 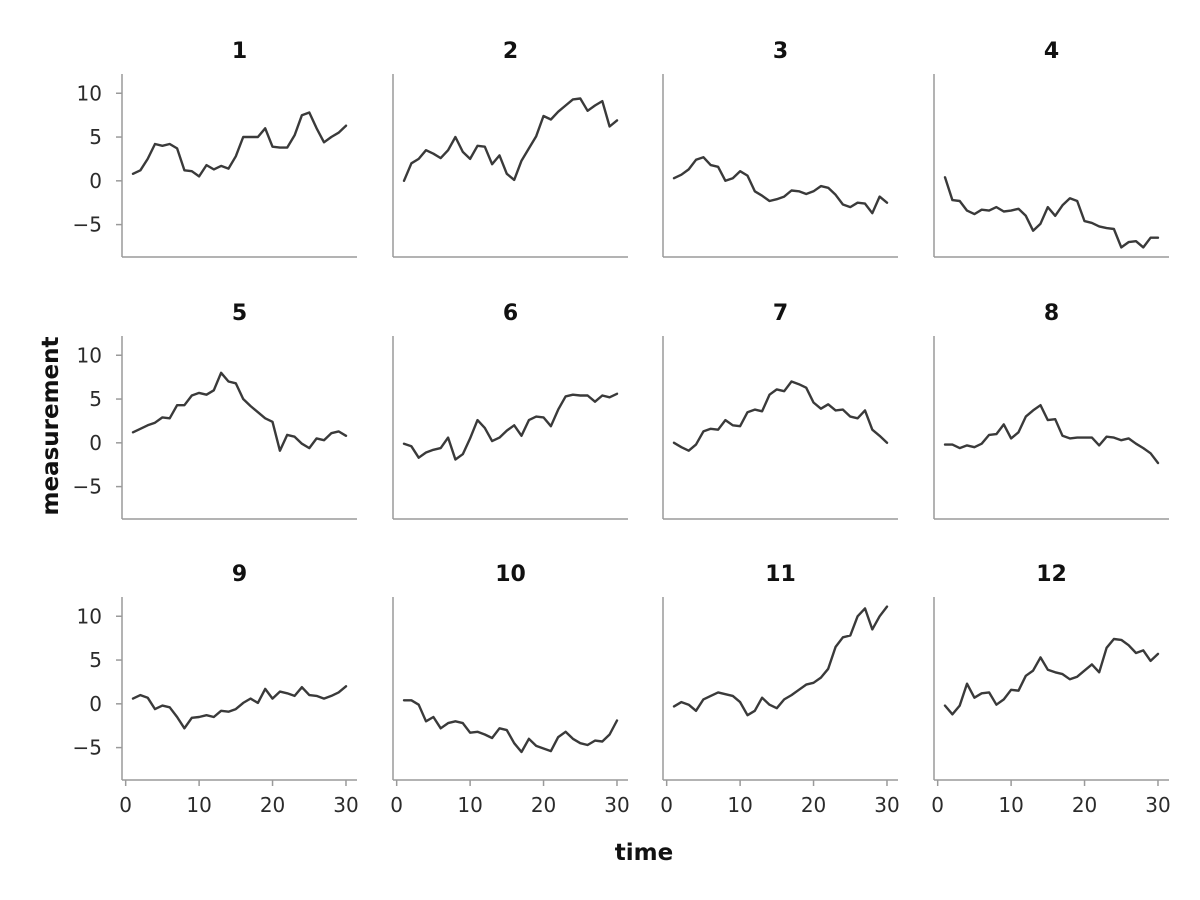 I want to click on panel-2: 2, so click(x=510, y=148).